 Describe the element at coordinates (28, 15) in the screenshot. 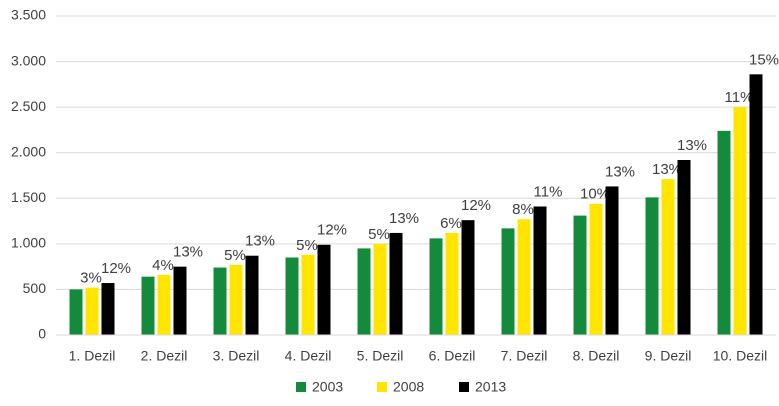

I see `y-tick-label: 3.500` at that location.